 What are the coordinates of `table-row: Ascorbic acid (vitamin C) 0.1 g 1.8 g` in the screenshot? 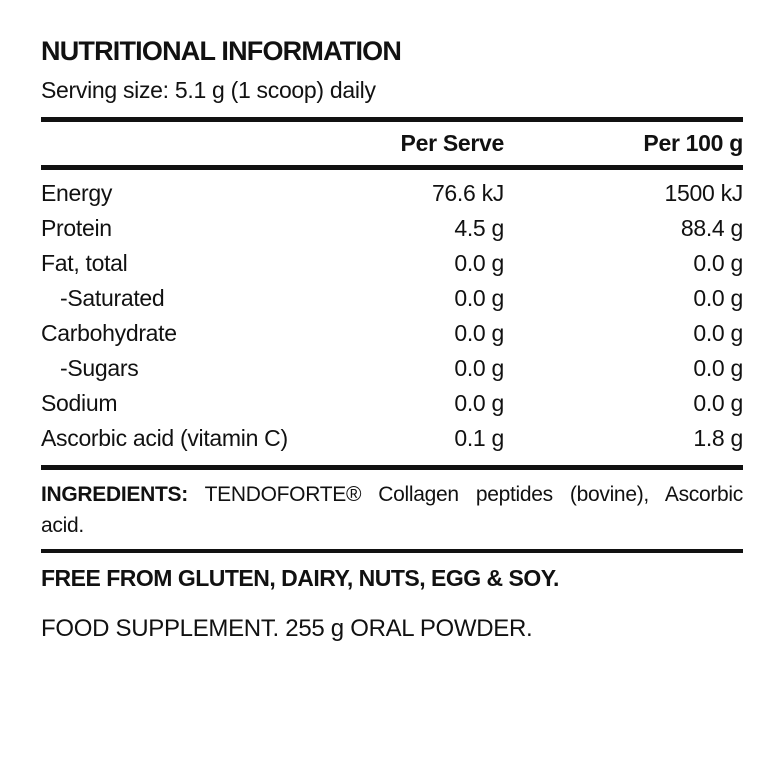 It's located at (392, 438).